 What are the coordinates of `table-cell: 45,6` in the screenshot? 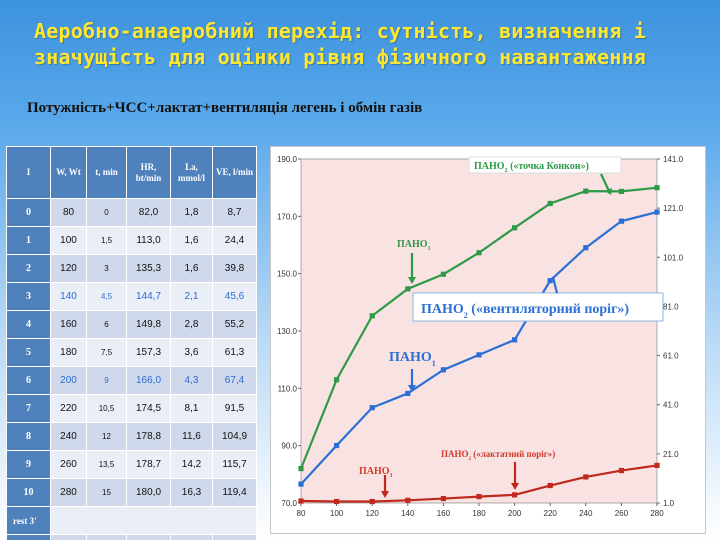 It's located at (234, 296).